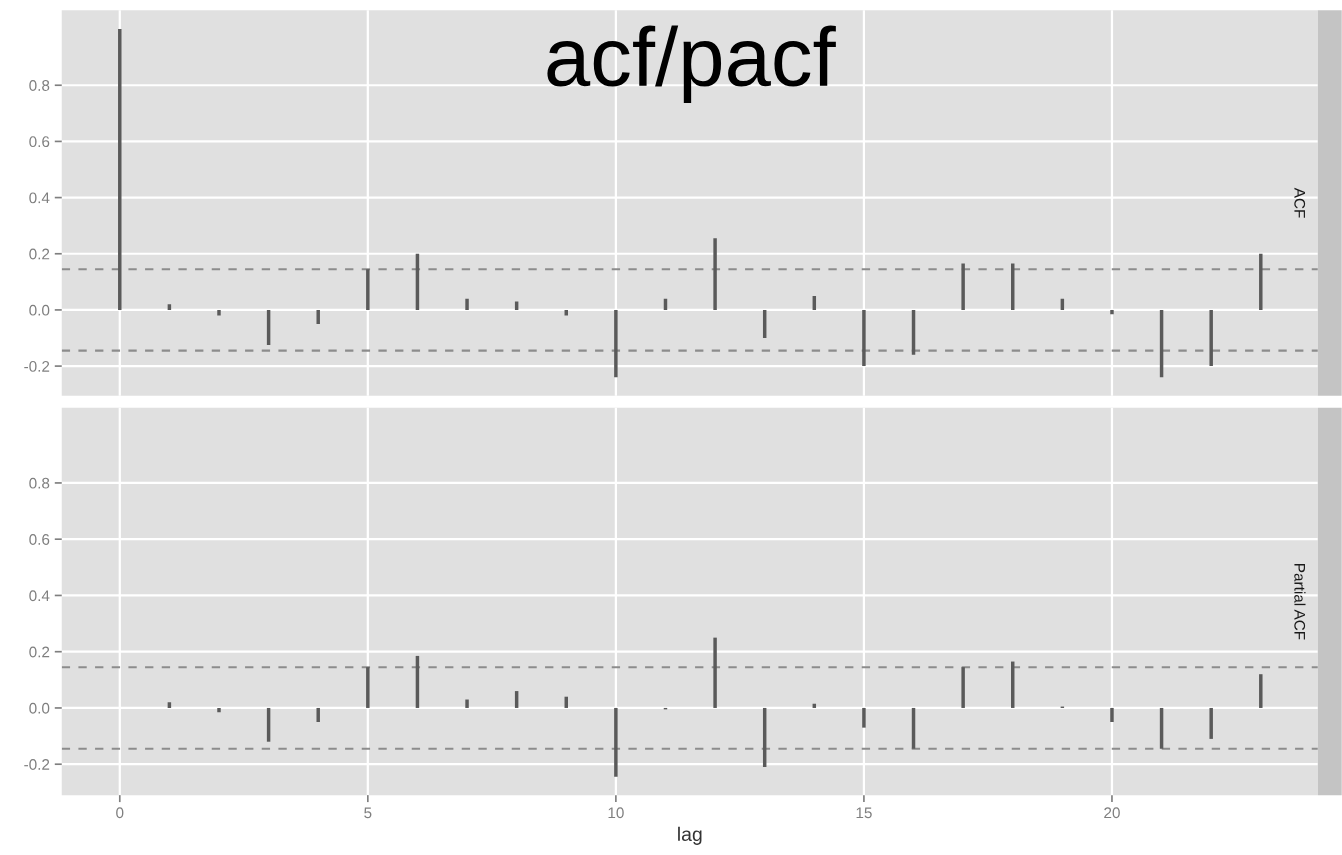 The width and height of the screenshot is (1342, 855). I want to click on x-tick-label: 15, so click(864, 813).